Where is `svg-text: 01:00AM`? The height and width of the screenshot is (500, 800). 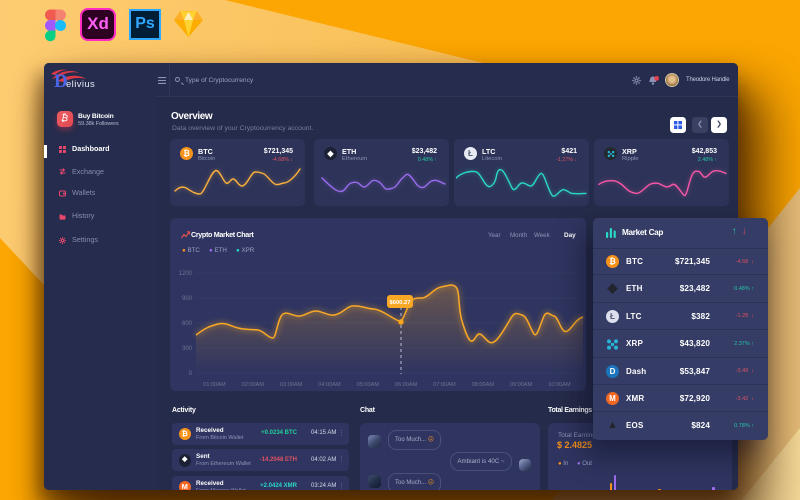 svg-text: 01:00AM is located at coordinates (214, 385).